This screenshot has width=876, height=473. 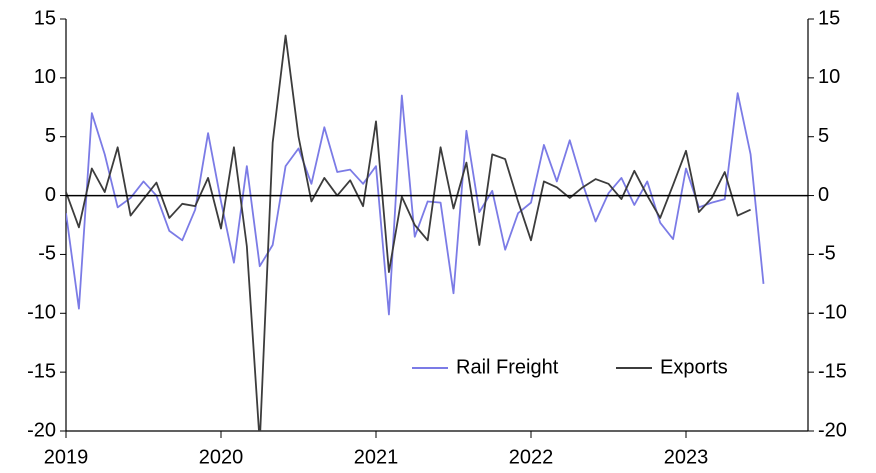 What do you see at coordinates (832, 430) in the screenshot?
I see `y2-tick-label: -20` at bounding box center [832, 430].